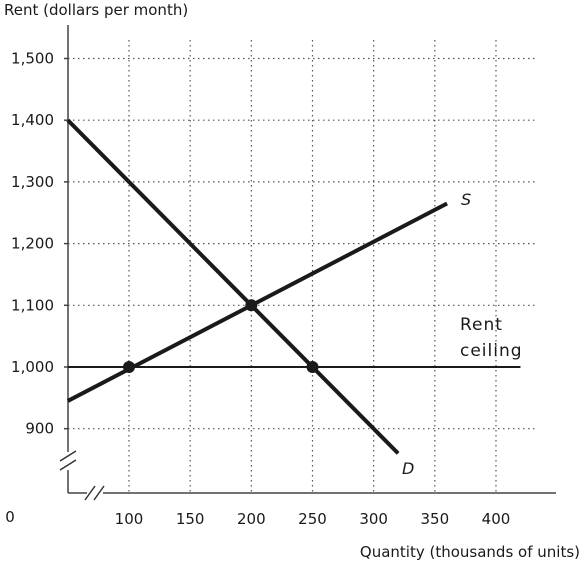 Image resolution: width=586 pixels, height=573 pixels. Describe the element at coordinates (32, 59) in the screenshot. I see `y-tick-label: 1,500` at that location.